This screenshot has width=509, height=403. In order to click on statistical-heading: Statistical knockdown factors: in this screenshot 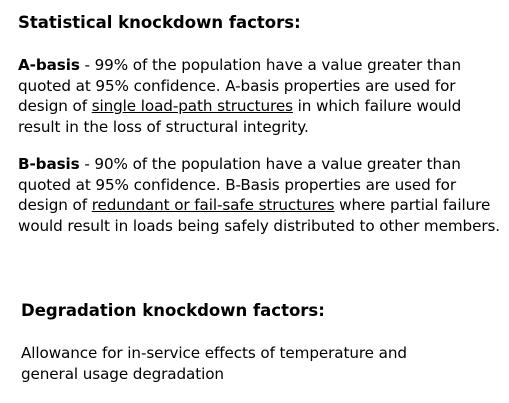, I will do `click(159, 22)`.